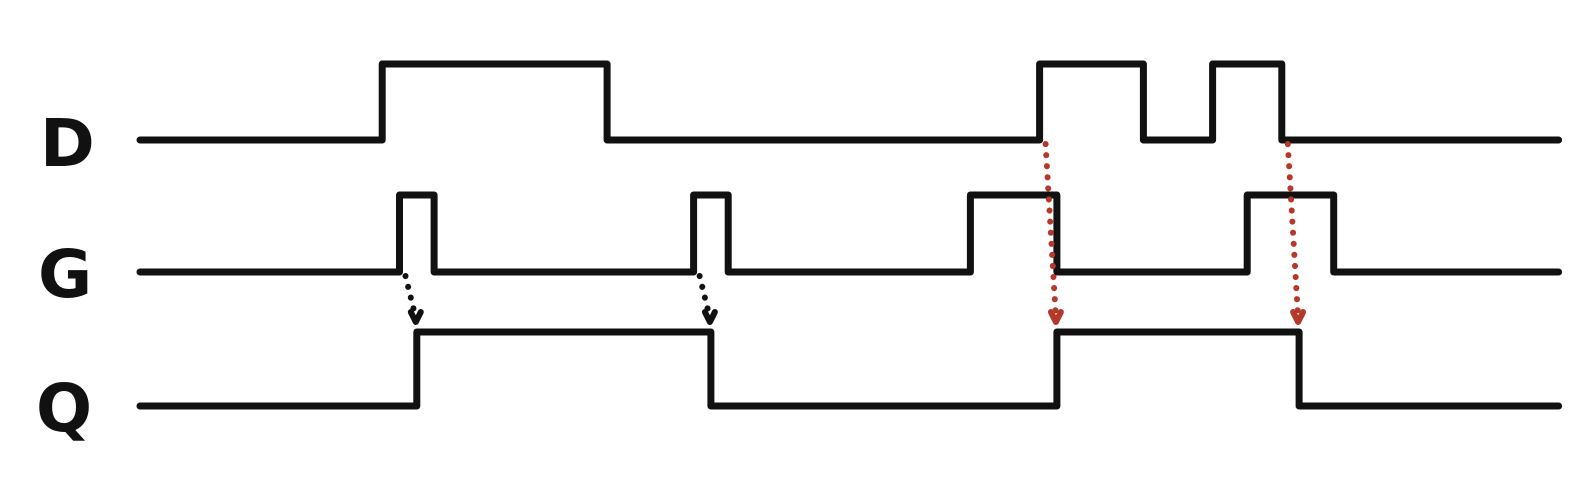  Describe the element at coordinates (67, 143) in the screenshot. I see `signal-label-d: D` at that location.